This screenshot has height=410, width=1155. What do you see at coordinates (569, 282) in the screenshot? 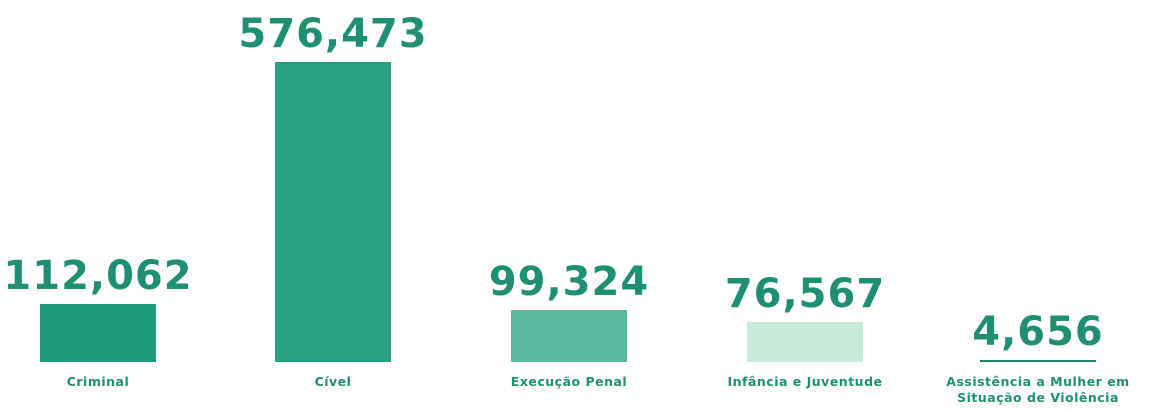
I see `value-label: 99,324` at bounding box center [569, 282].